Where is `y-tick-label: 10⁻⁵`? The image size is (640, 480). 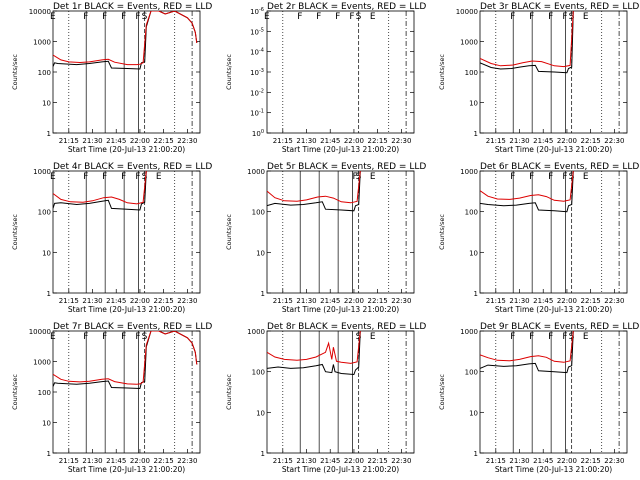
y-tick-label: 10⁻⁵ is located at coordinates (257, 31).